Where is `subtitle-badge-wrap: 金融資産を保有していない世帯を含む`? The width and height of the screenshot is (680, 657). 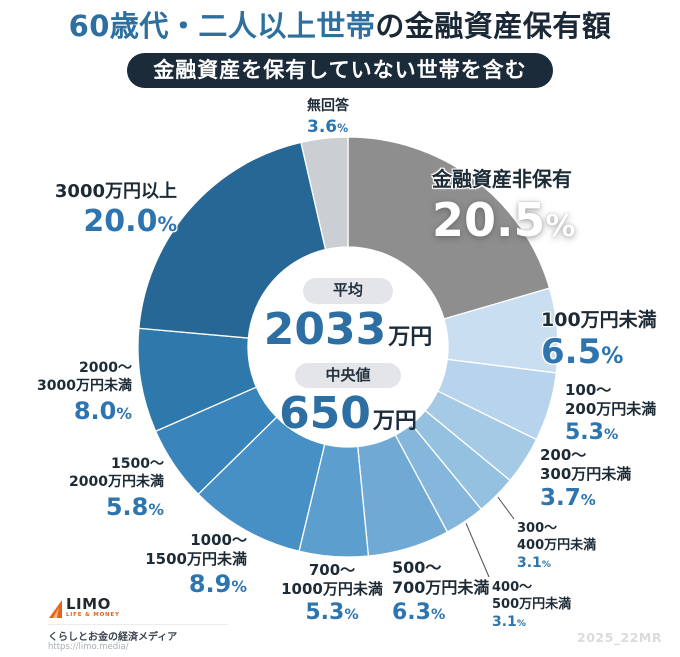 subtitle-badge-wrap: 金融資産を保有していない世帯を含む is located at coordinates (340, 71).